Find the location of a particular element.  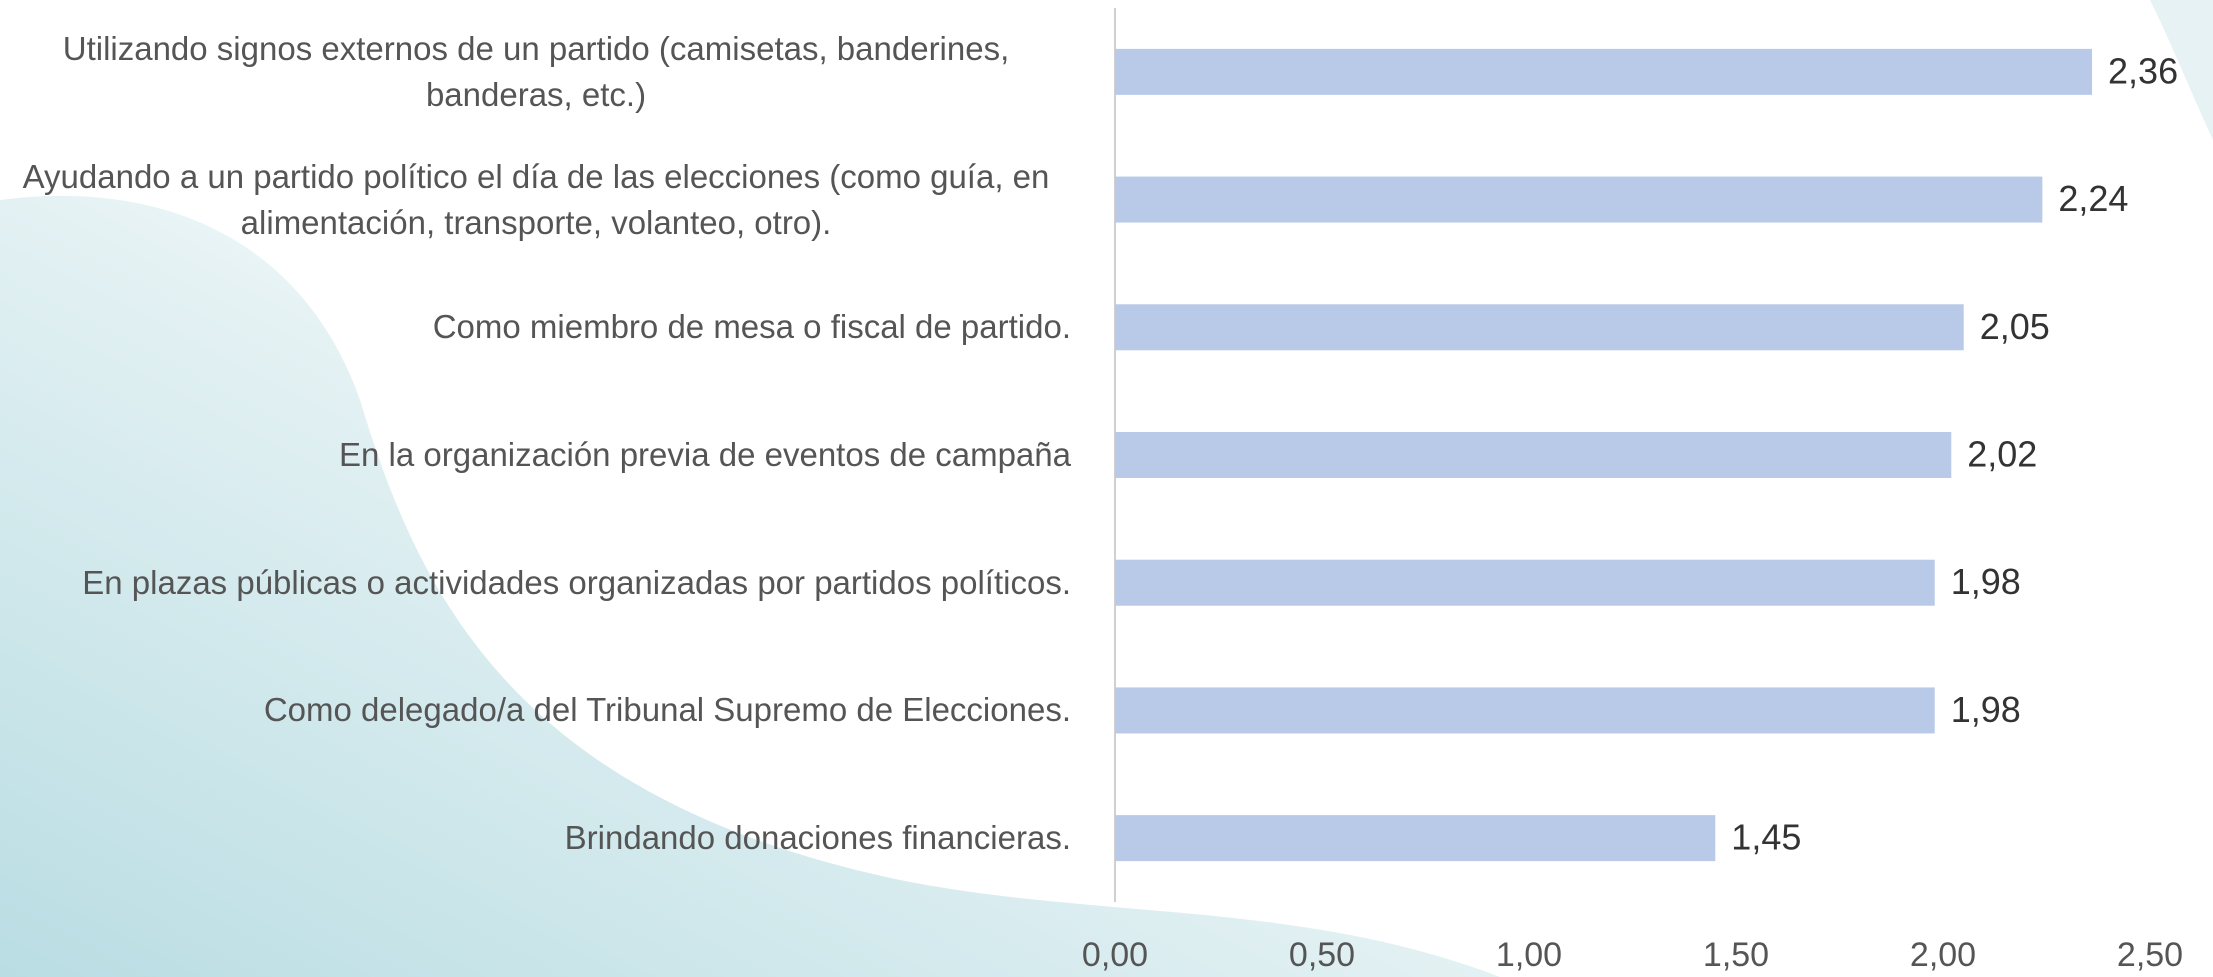

value-label: 2,05 is located at coordinates (2015, 326).